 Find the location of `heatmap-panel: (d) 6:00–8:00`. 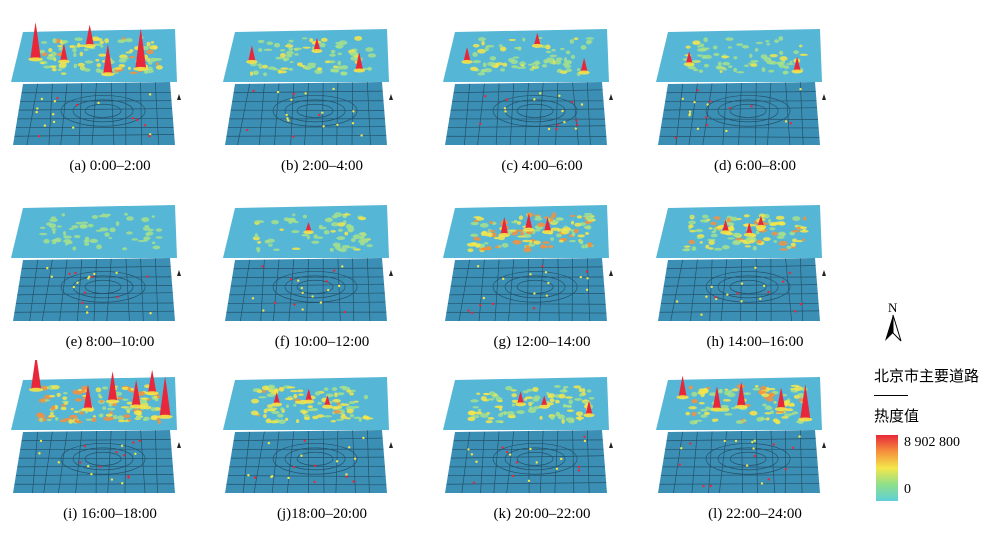

heatmap-panel: (d) 6:00–8:00 is located at coordinates (755, 97).